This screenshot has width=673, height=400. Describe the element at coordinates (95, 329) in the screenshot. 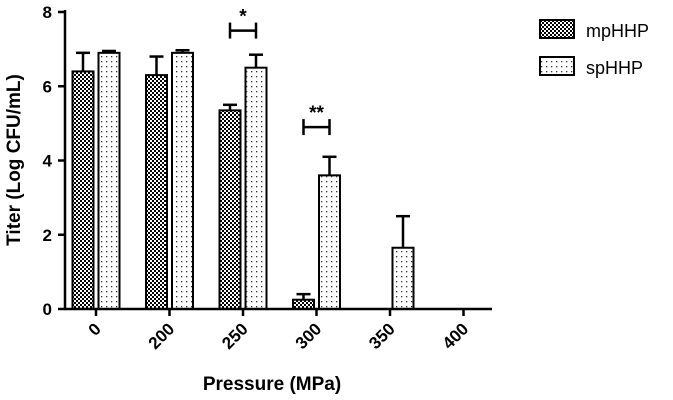

I see `x-tick-label-0: 0` at that location.